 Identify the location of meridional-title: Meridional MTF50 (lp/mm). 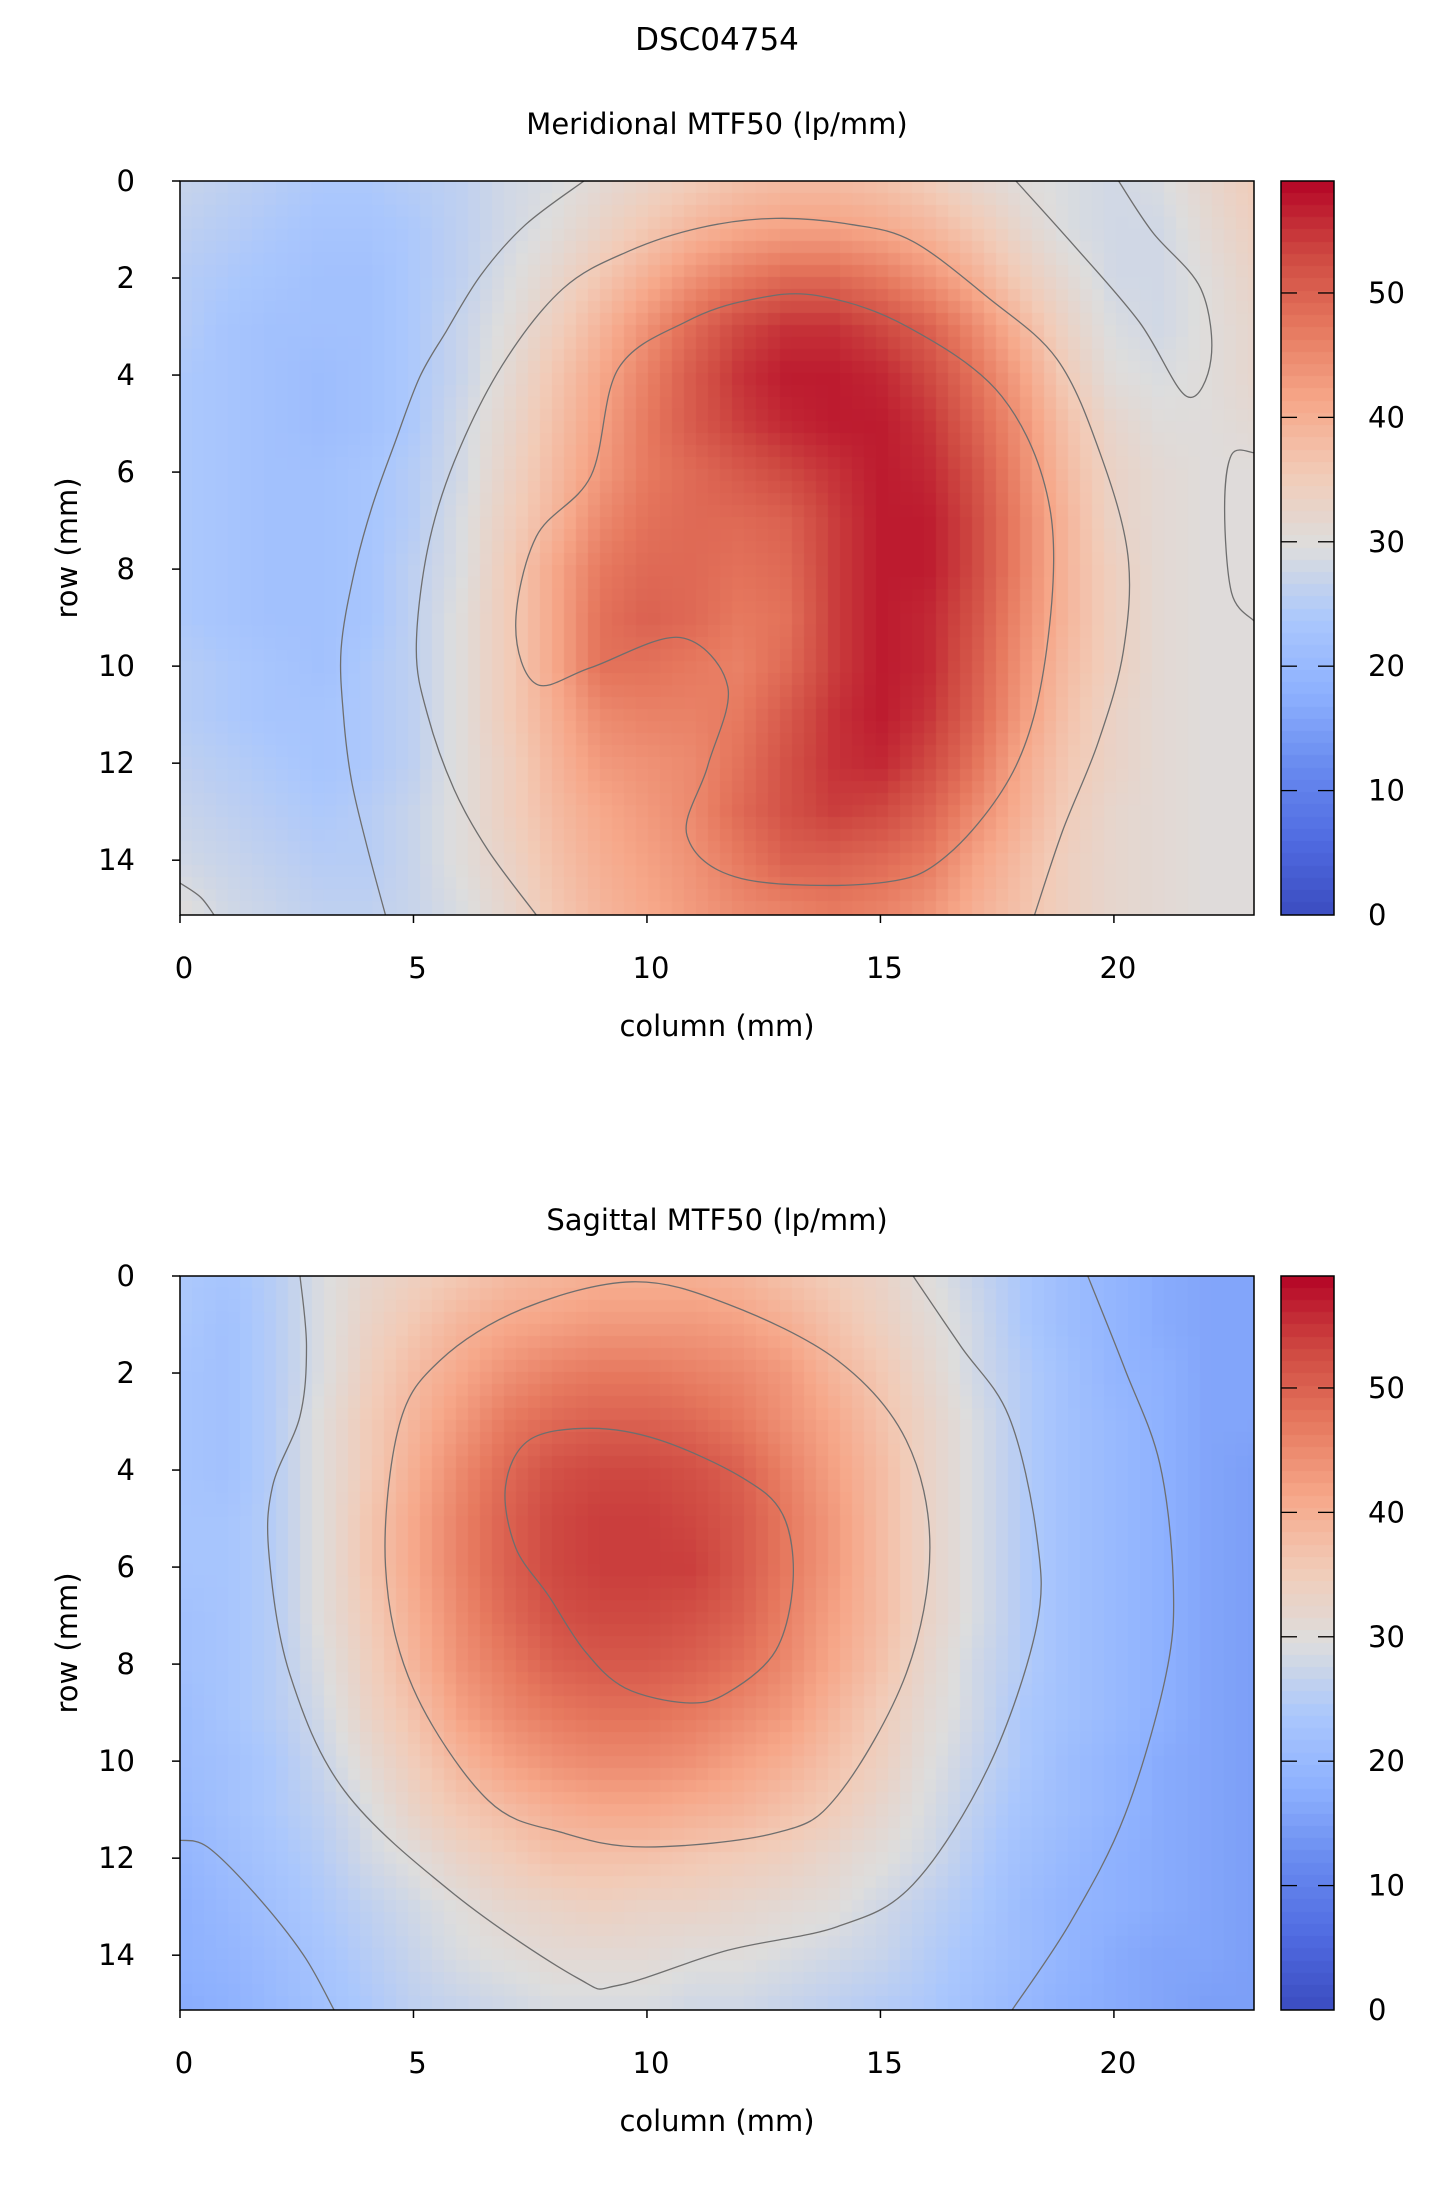
(716, 124).